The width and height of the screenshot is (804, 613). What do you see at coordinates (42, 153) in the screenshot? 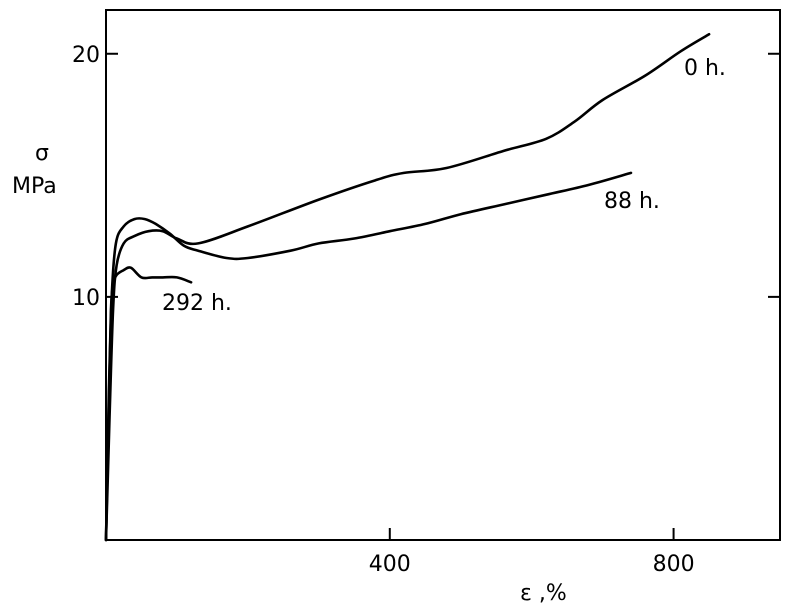
I see `y-axis-label-symbol: σ` at bounding box center [42, 153].